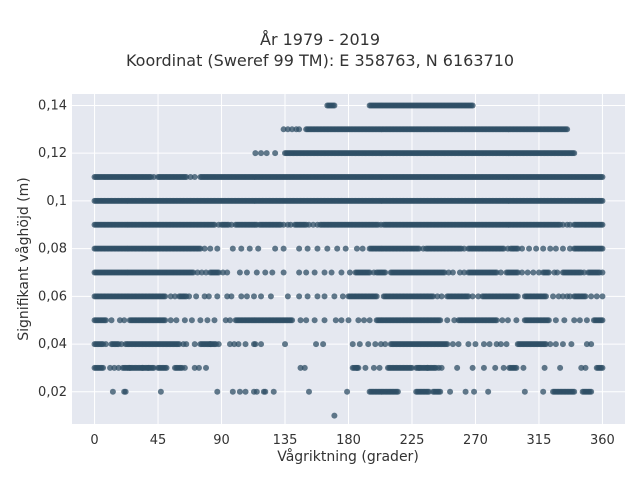 The height and width of the screenshot is (480, 640). Describe the element at coordinates (412, 440) in the screenshot. I see `x-tick-label: 225` at that location.